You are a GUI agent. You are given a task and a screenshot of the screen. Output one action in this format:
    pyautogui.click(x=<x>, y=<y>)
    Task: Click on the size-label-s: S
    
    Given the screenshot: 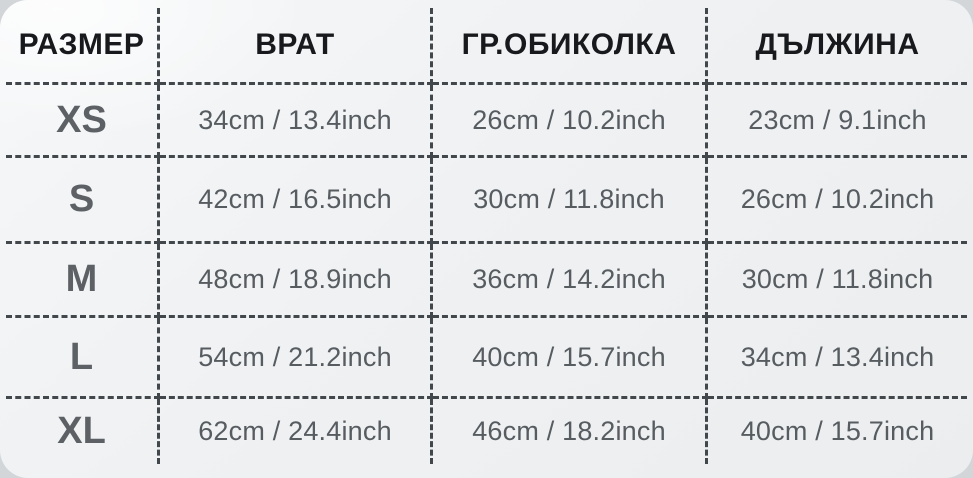 What is the action you would take?
    pyautogui.click(x=83, y=201)
    